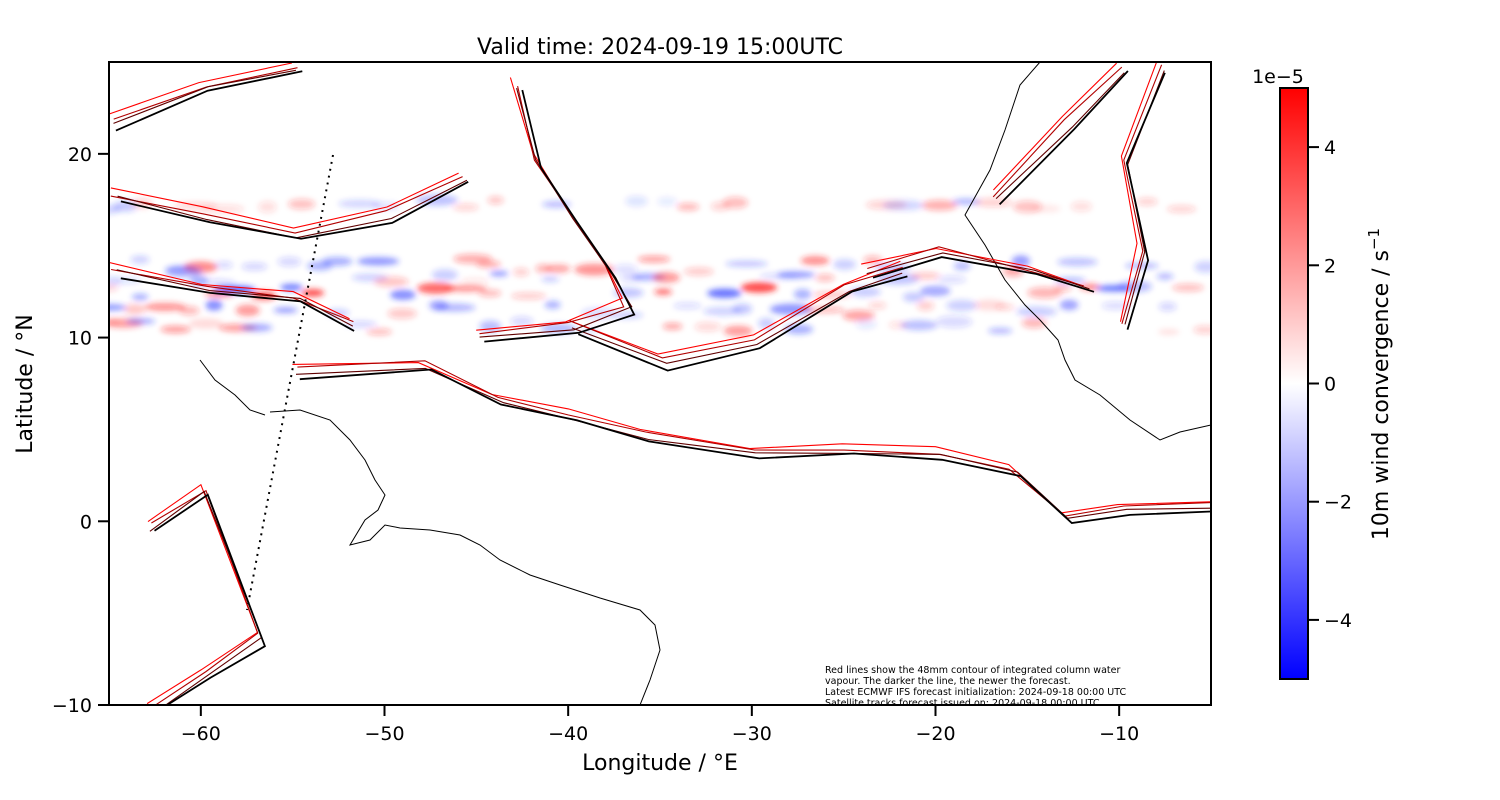  I want to click on y-axis: −10 0 10 20, so click(80, 430).